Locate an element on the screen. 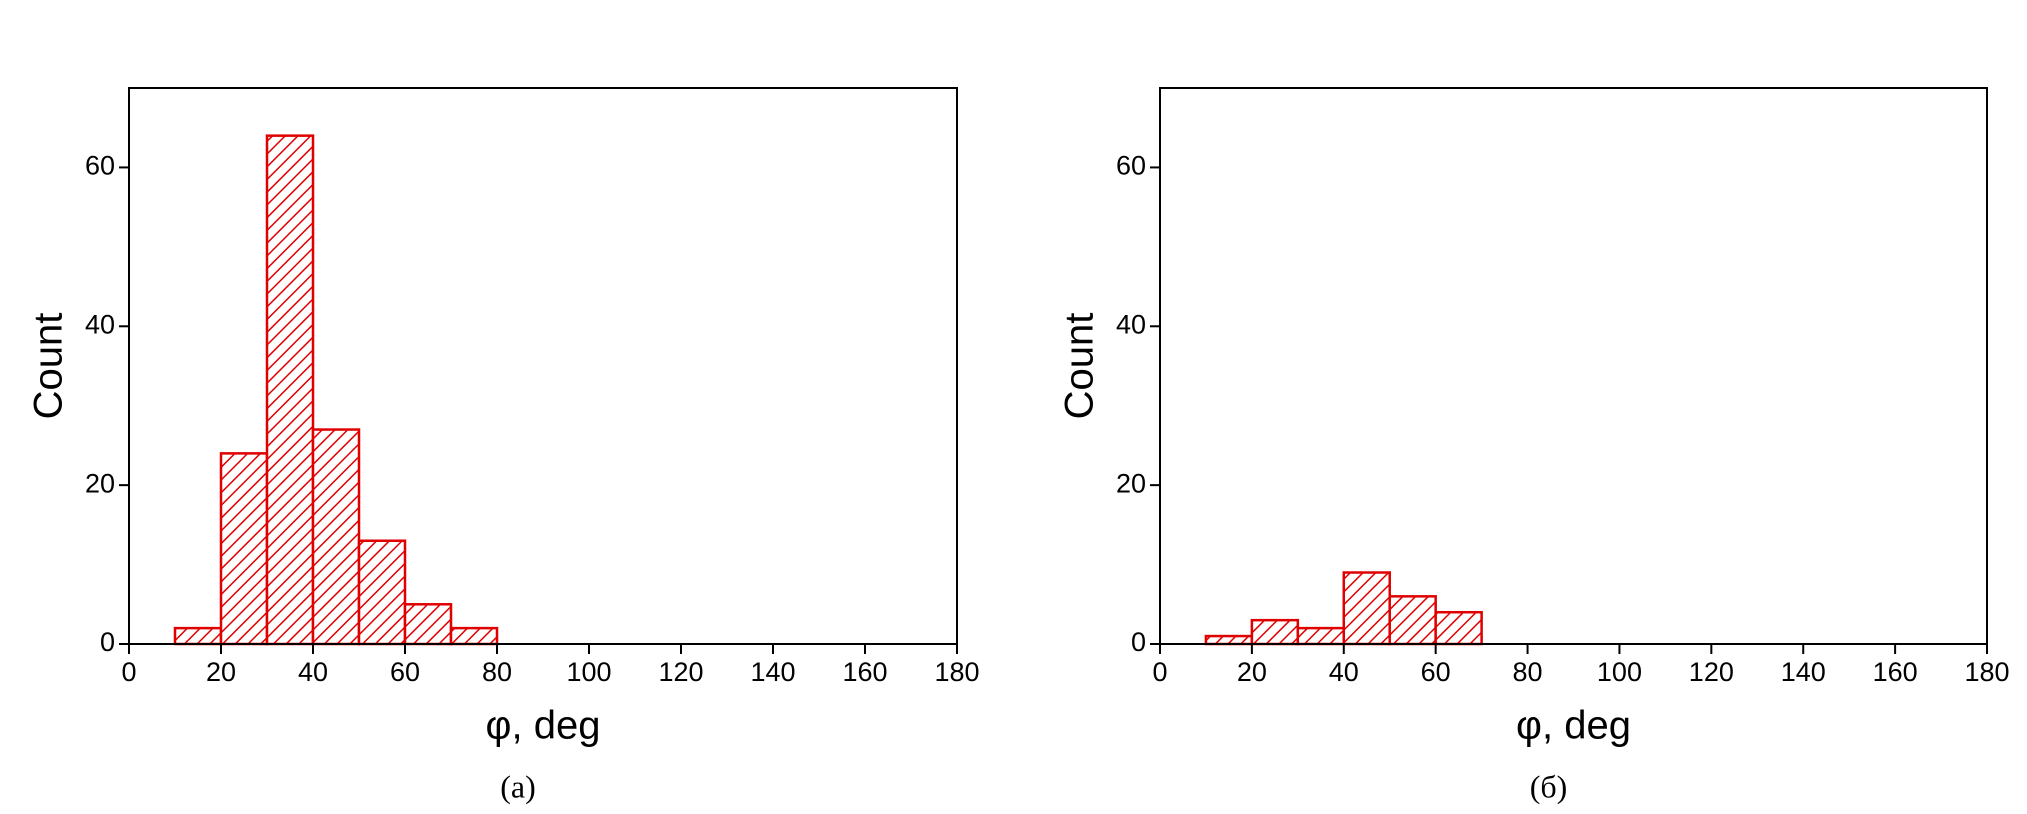 This screenshot has width=2027, height=814. caption: (a) is located at coordinates (518, 786).